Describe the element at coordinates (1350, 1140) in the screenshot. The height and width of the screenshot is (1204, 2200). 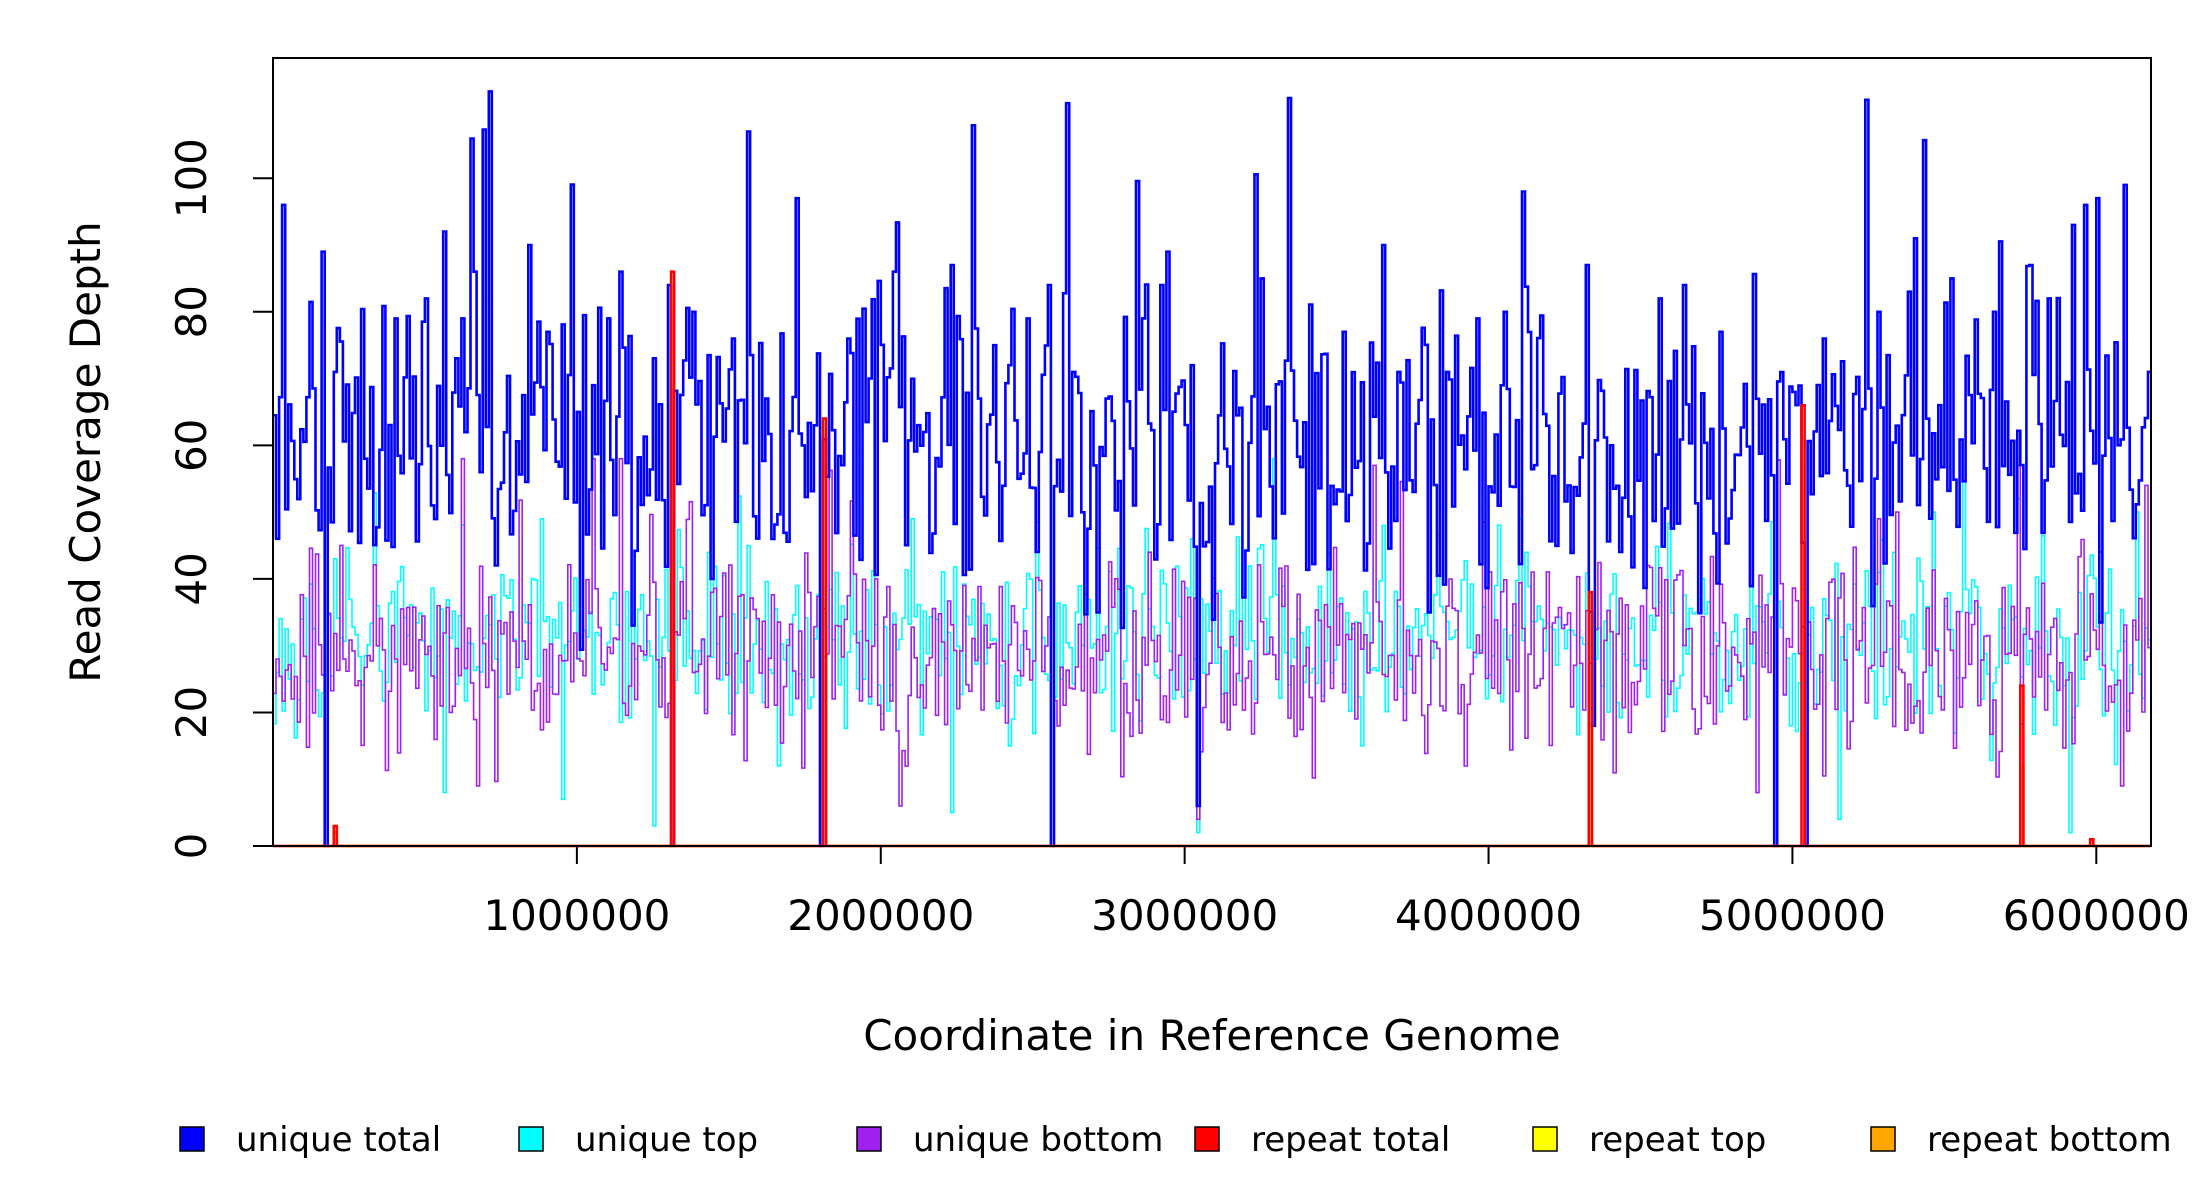
I see `legend-label: repeat total` at that location.